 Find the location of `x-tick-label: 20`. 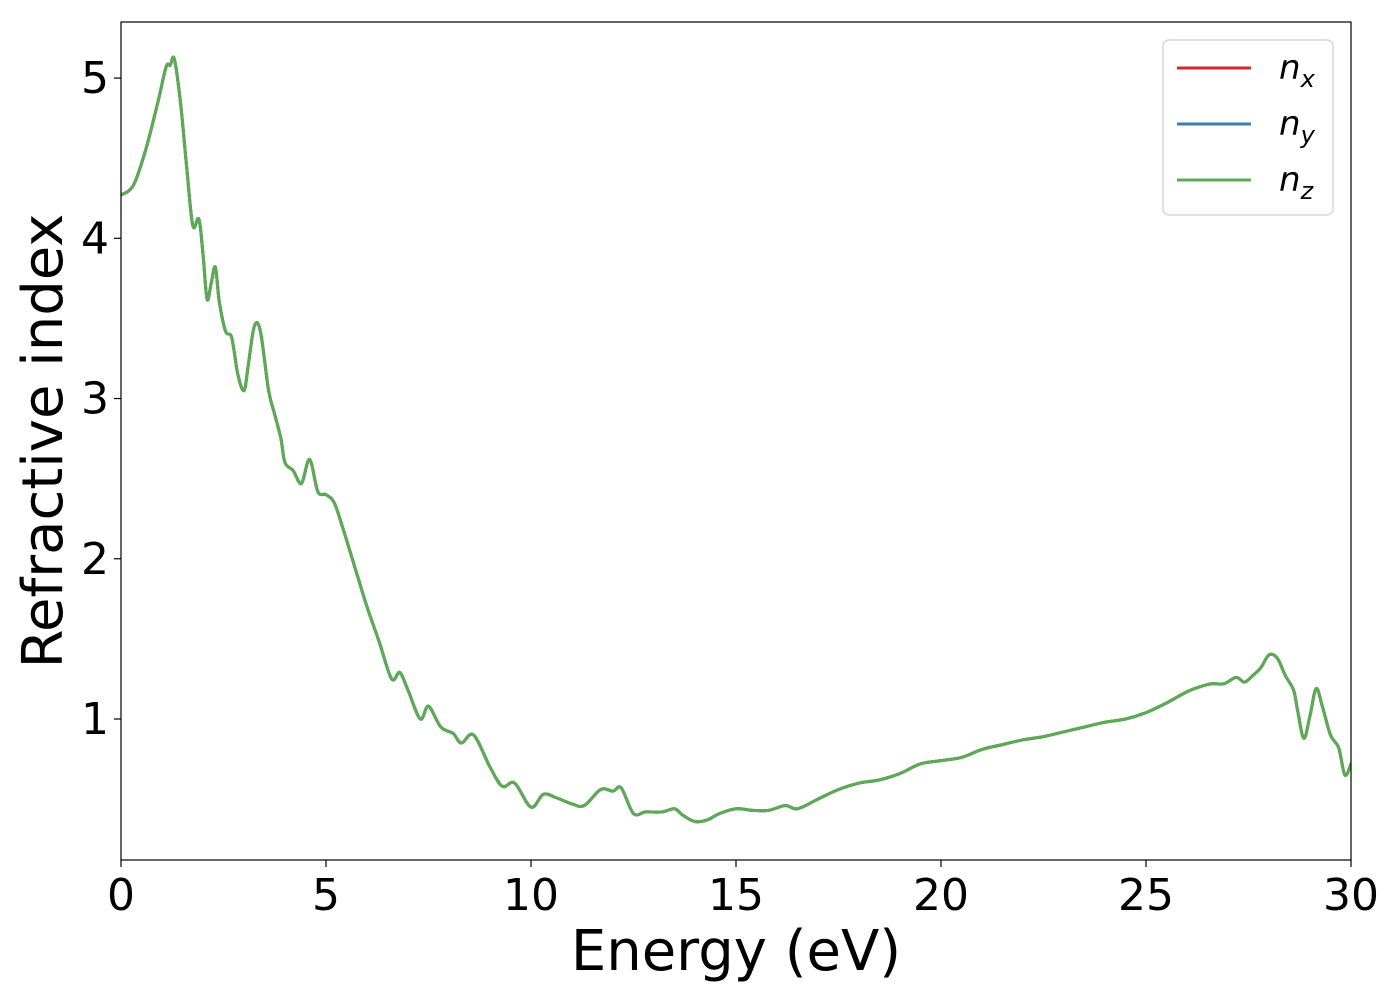

x-tick-label: 20 is located at coordinates (941, 895).